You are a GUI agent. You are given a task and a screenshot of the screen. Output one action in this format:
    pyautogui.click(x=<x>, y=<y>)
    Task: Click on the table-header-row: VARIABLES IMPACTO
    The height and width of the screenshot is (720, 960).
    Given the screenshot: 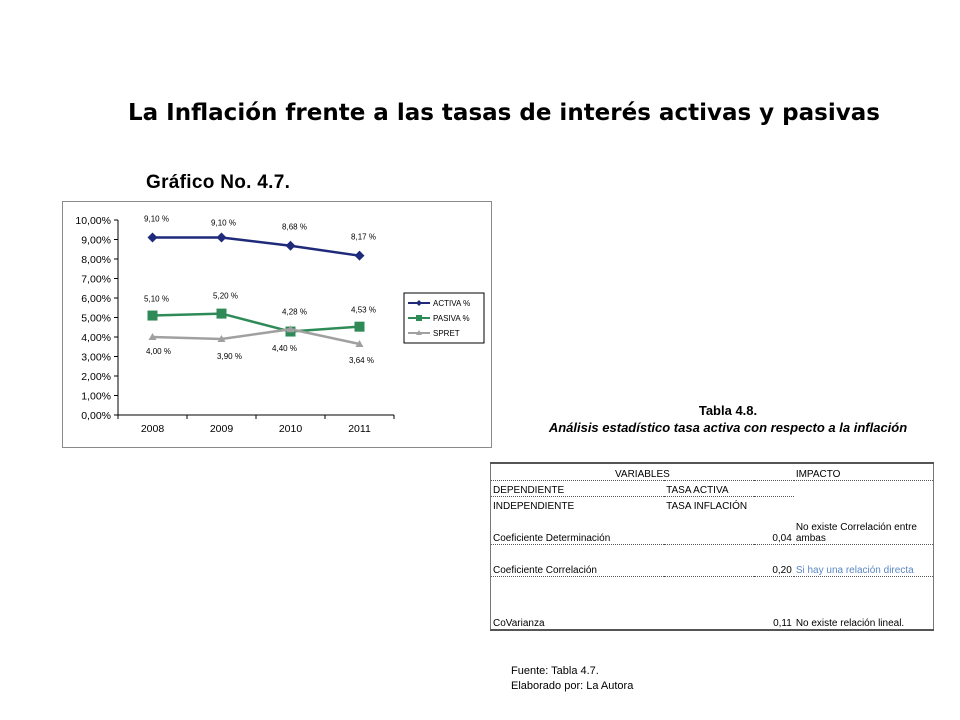 What is the action you would take?
    pyautogui.click(x=712, y=472)
    